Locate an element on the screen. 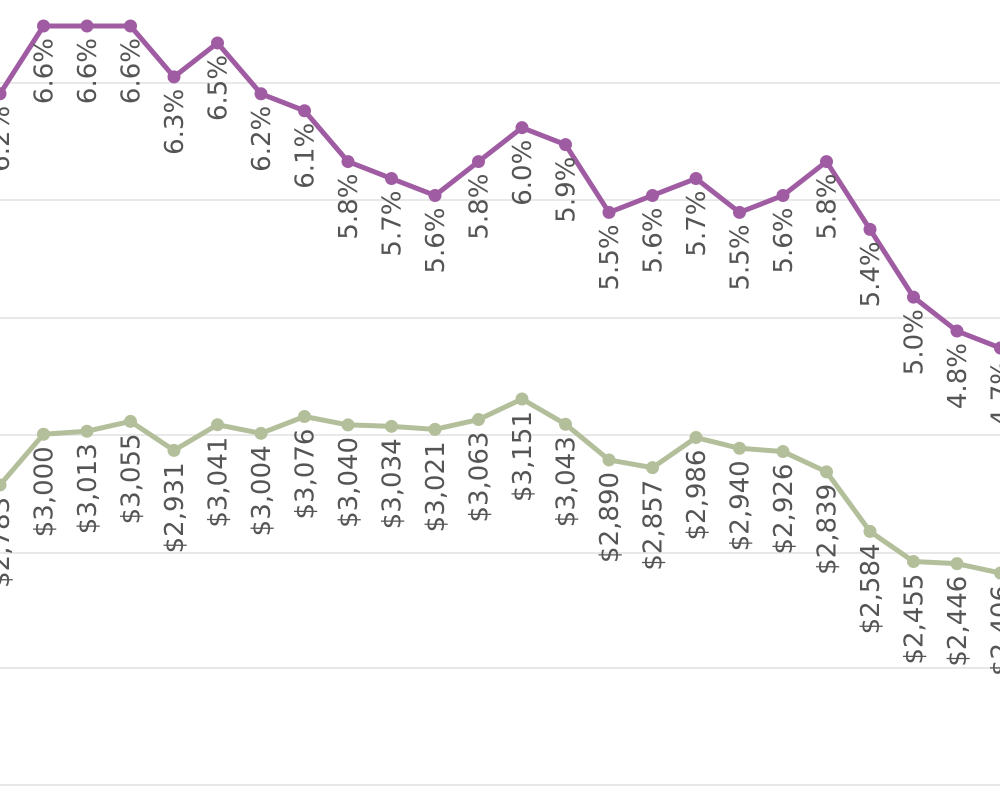  data-label: $3,040 is located at coordinates (349, 482).